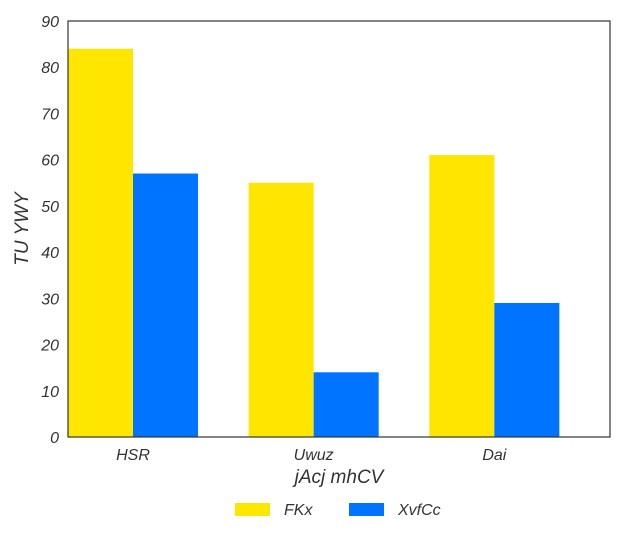  Describe the element at coordinates (165, 305) in the screenshot. I see `bar-XvfCc-HSR` at that location.